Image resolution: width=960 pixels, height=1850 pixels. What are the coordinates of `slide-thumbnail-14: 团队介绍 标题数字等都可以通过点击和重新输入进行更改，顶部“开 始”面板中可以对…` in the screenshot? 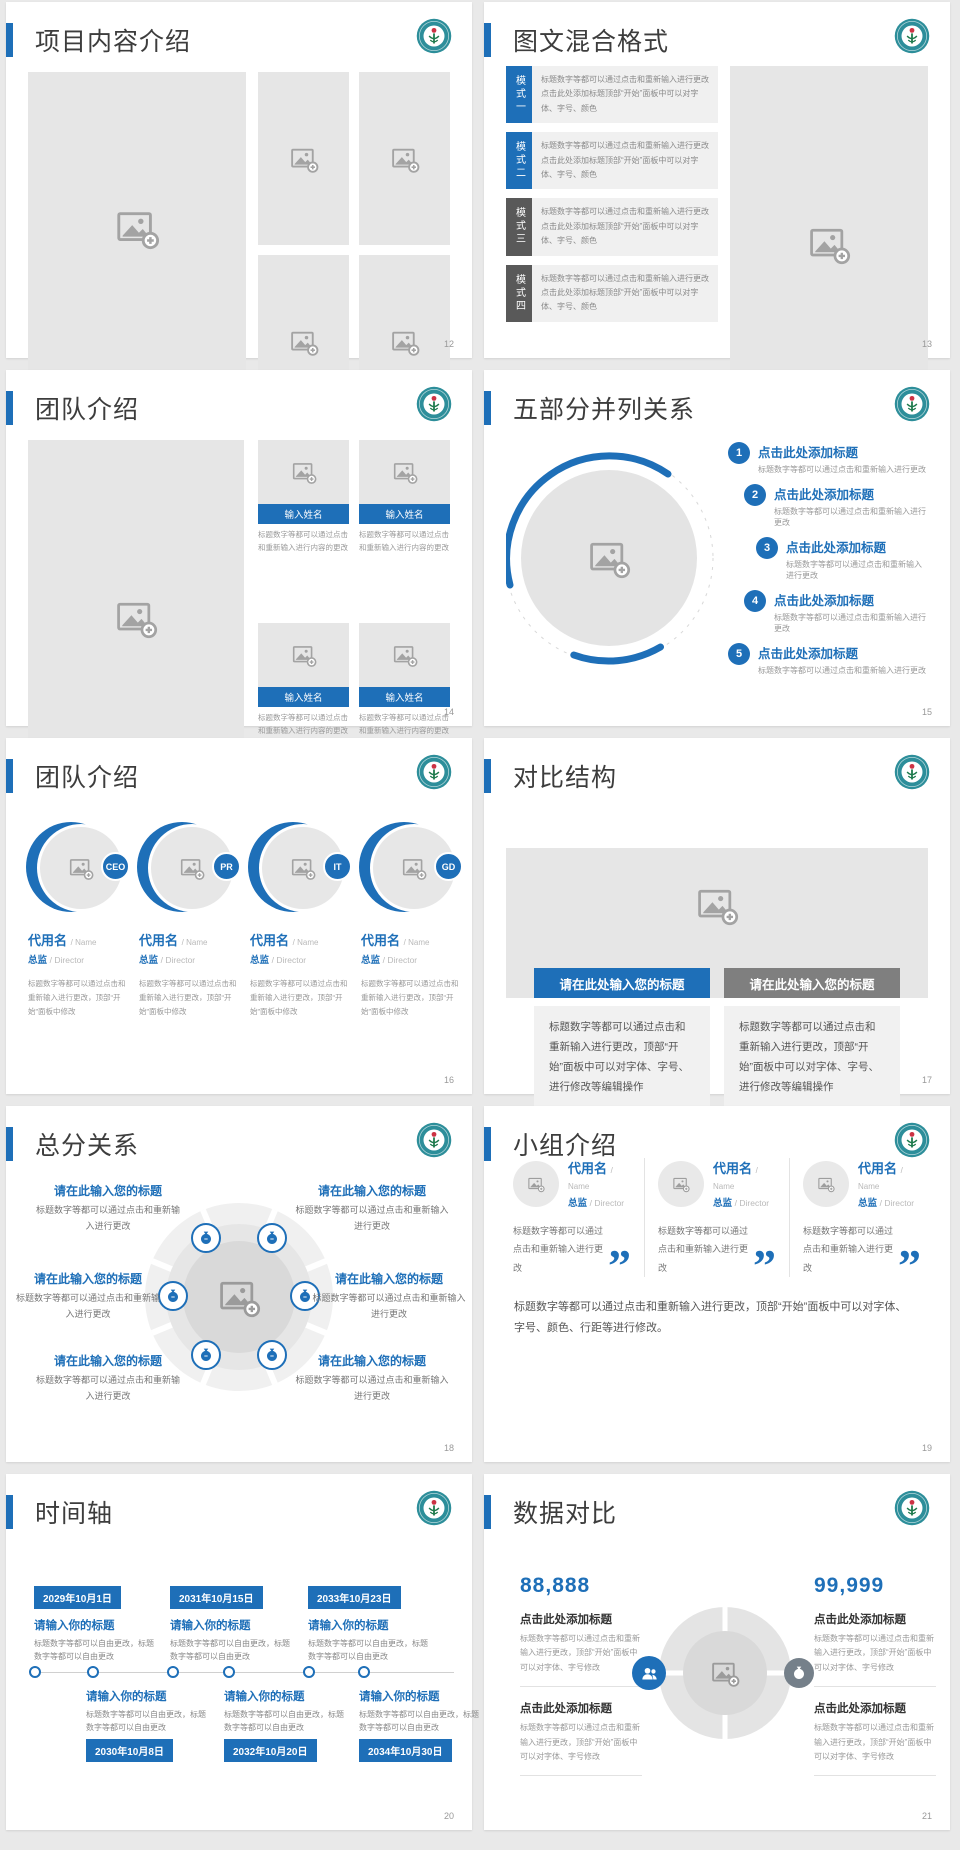 It's located at (239, 583).